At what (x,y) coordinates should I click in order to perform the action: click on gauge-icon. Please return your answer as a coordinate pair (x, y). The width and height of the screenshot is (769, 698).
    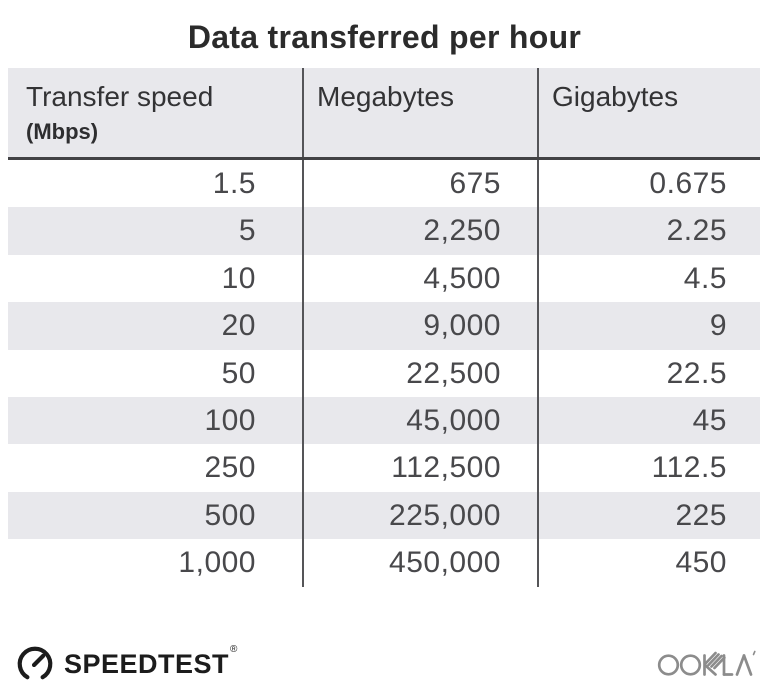
    Looking at the image, I should click on (35, 664).